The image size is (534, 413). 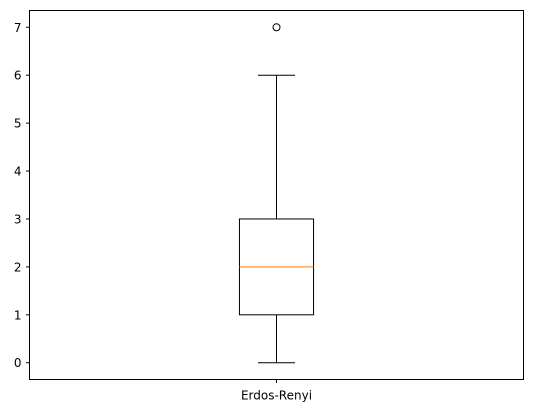 I want to click on y-tick-label: 0, so click(x=18, y=363).